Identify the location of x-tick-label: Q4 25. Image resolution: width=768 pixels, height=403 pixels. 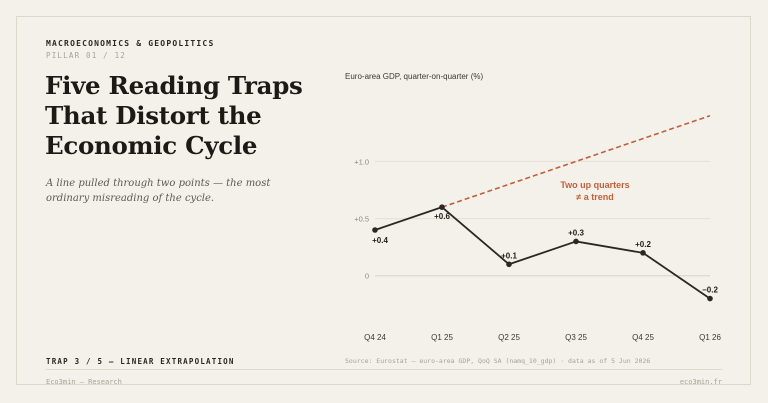
(643, 337).